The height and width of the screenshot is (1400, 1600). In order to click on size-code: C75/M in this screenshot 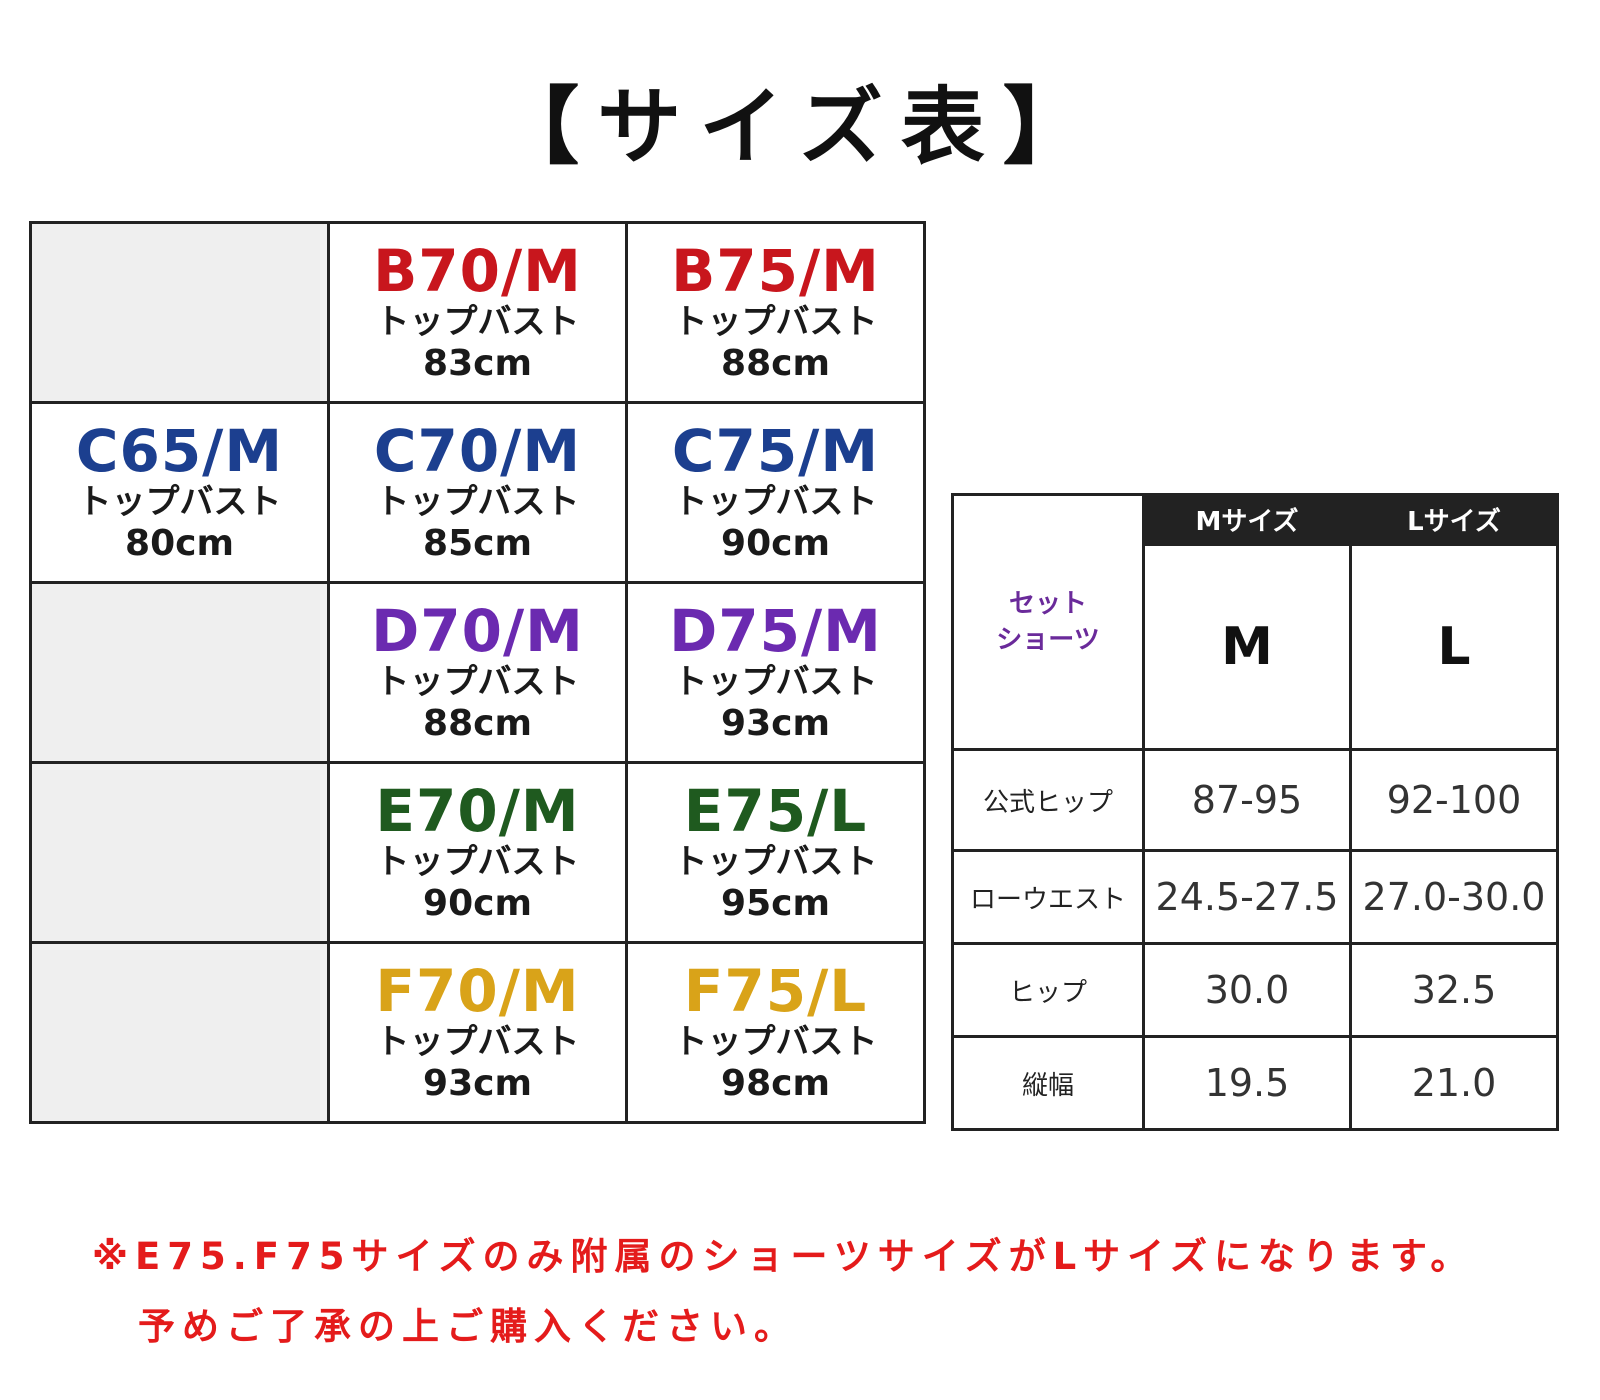, I will do `click(775, 450)`.